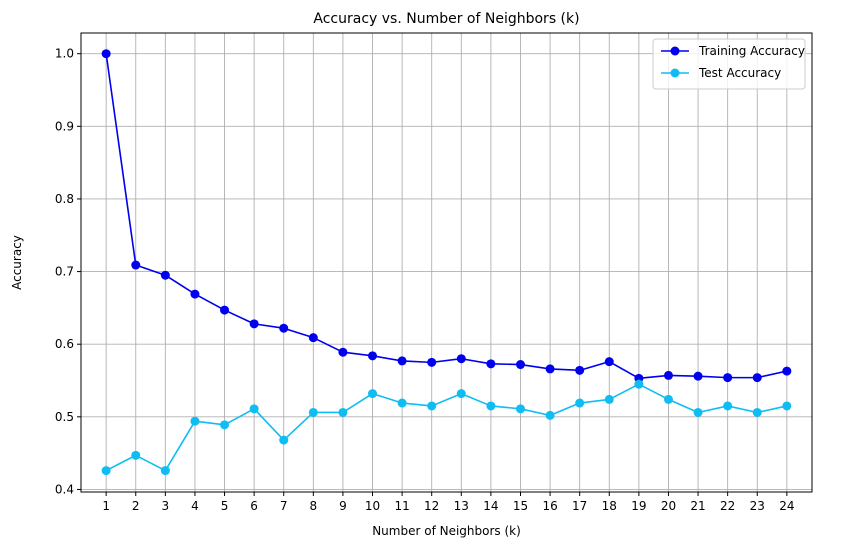 The height and width of the screenshot is (551, 846). What do you see at coordinates (254, 506) in the screenshot?
I see `x-tick-label: 6` at bounding box center [254, 506].